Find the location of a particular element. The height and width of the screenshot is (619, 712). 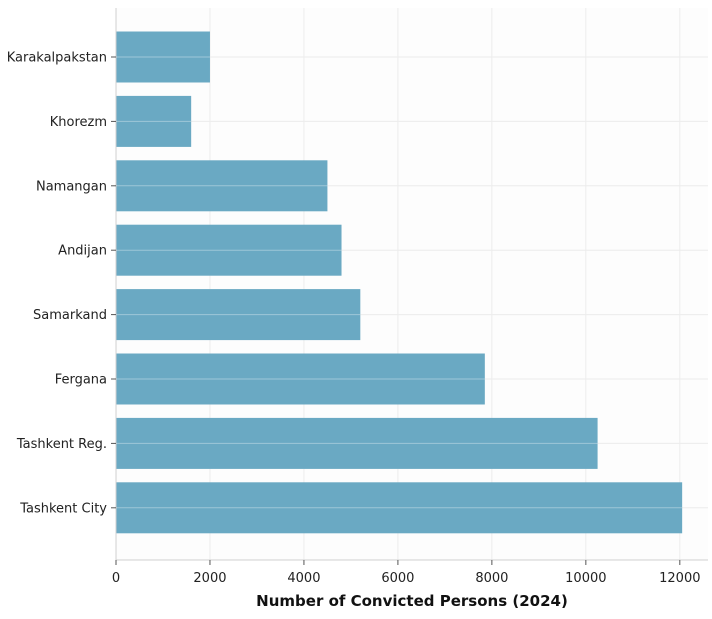

x-tick-label: 12000 is located at coordinates (679, 578).